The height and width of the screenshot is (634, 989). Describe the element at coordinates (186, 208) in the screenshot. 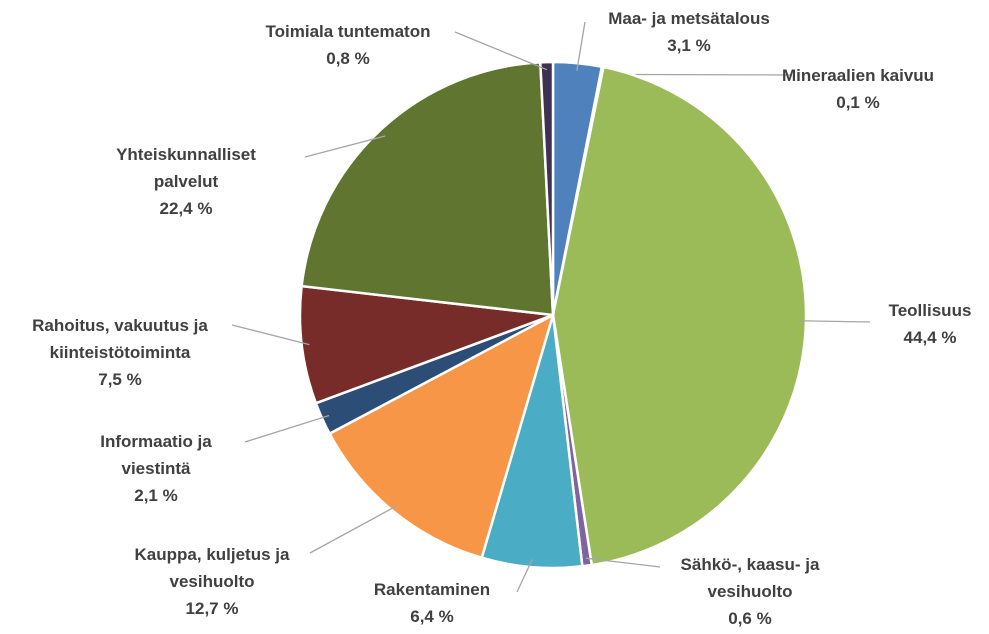

I see `value-label: 22,4 %` at that location.